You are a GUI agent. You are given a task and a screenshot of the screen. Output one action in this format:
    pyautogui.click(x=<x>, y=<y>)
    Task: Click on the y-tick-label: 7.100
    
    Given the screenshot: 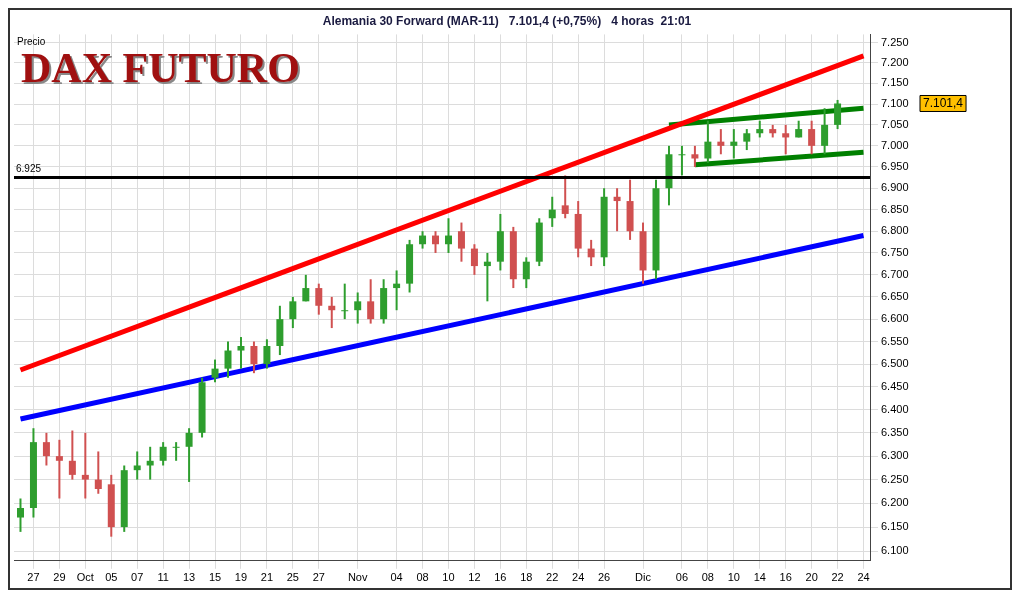 What is the action you would take?
    pyautogui.click(x=895, y=103)
    